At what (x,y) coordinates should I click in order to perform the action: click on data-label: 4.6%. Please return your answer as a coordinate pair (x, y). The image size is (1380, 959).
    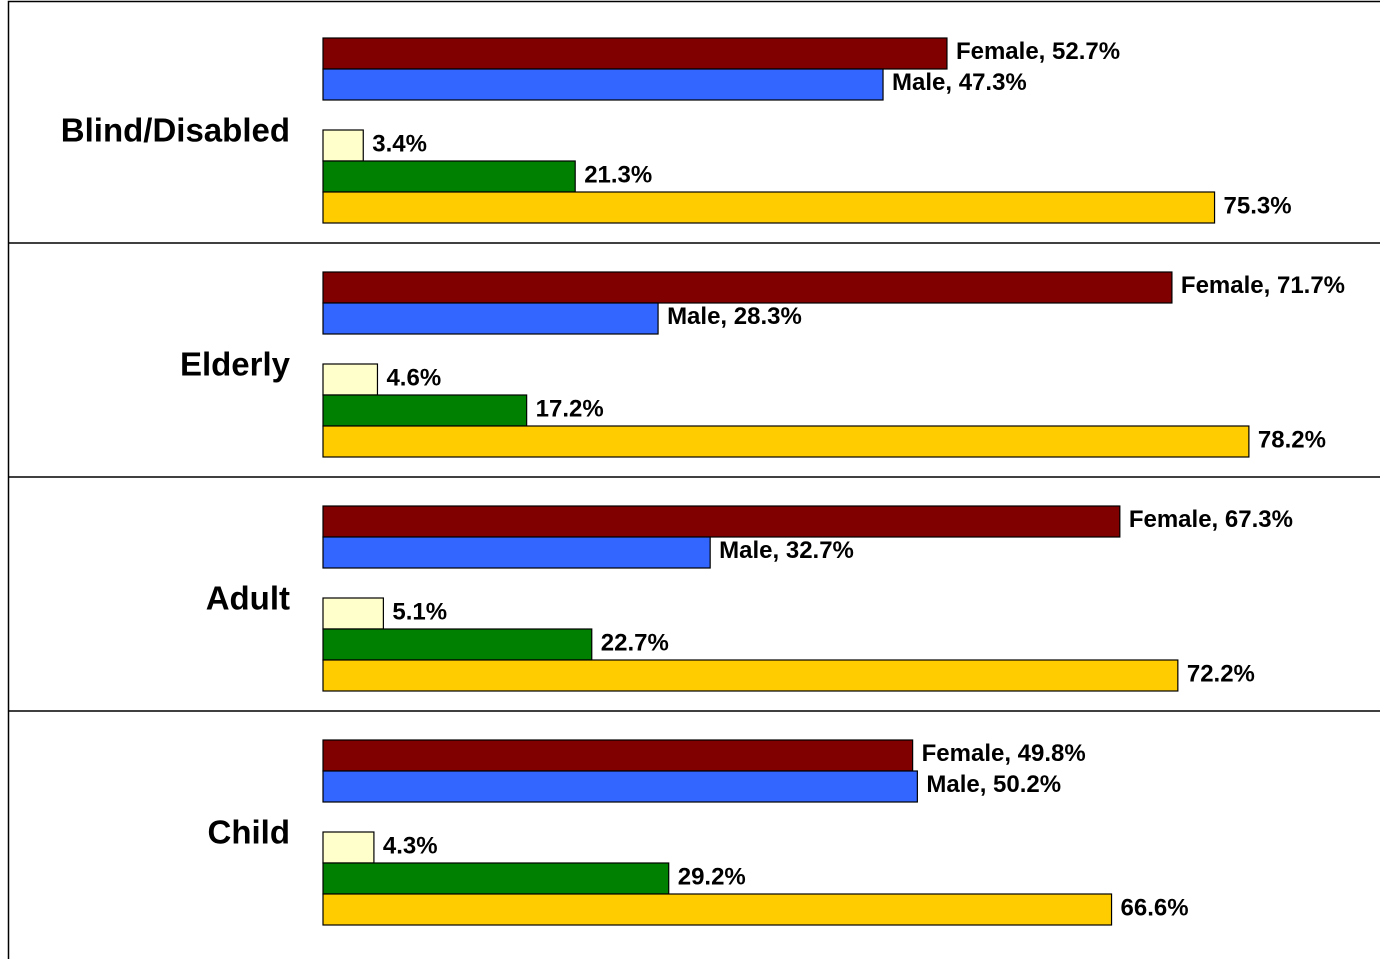
    Looking at the image, I should click on (413, 377).